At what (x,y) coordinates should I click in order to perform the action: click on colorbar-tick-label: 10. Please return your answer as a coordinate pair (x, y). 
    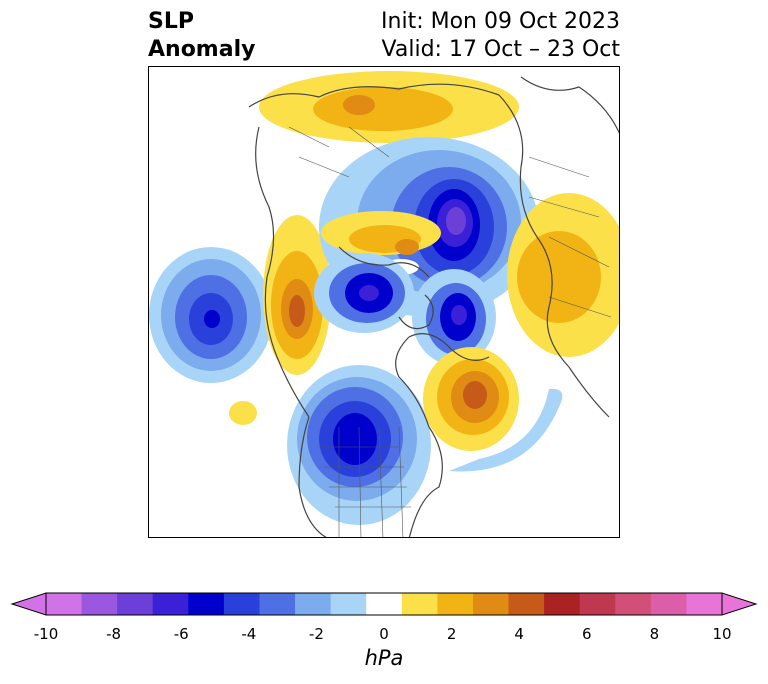
    Looking at the image, I should click on (722, 634).